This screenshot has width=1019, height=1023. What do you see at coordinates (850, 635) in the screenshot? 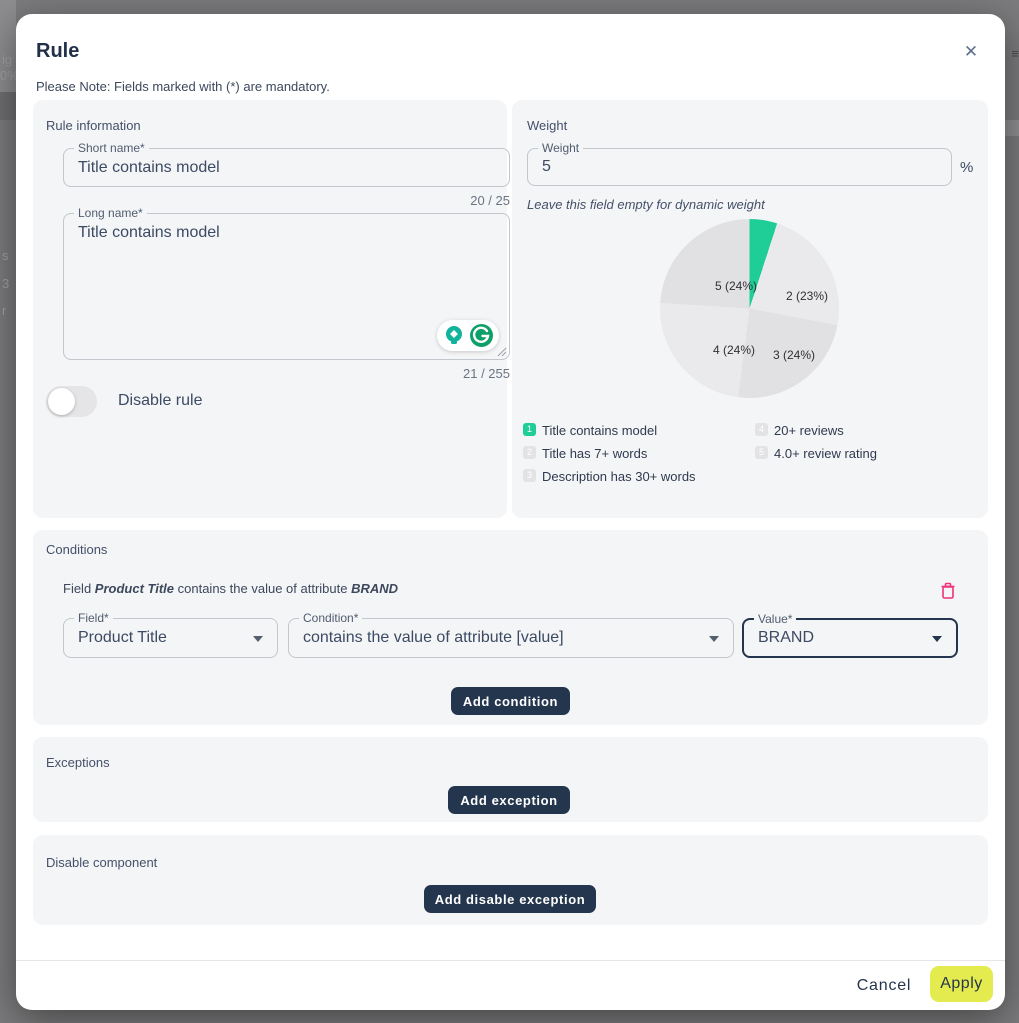
I see `value-select: Value* BRAND` at bounding box center [850, 635].